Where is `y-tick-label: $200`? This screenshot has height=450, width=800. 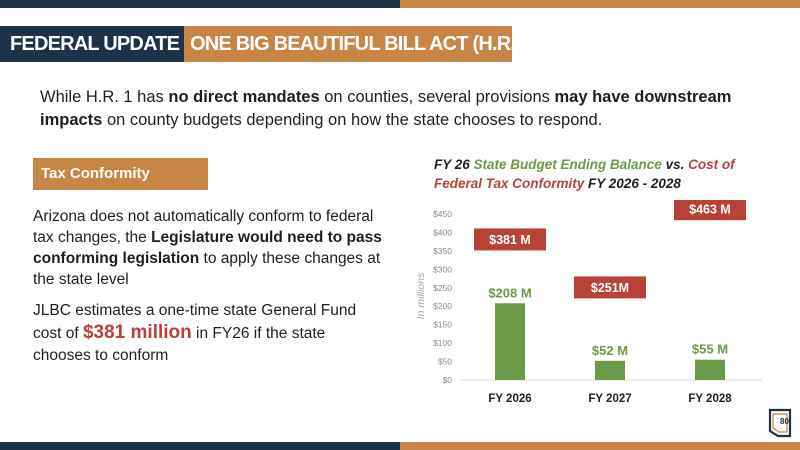 y-tick-label: $200 is located at coordinates (442, 306).